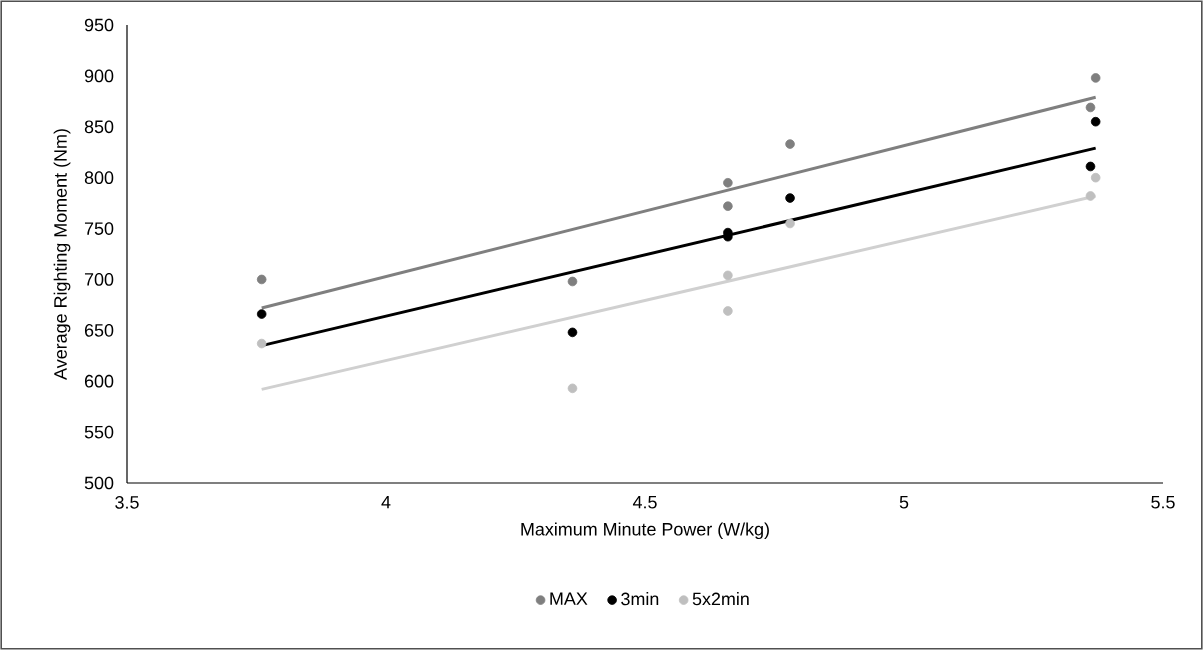 Image resolution: width=1203 pixels, height=650 pixels. I want to click on x-tick-label: 5.5, so click(1163, 502).